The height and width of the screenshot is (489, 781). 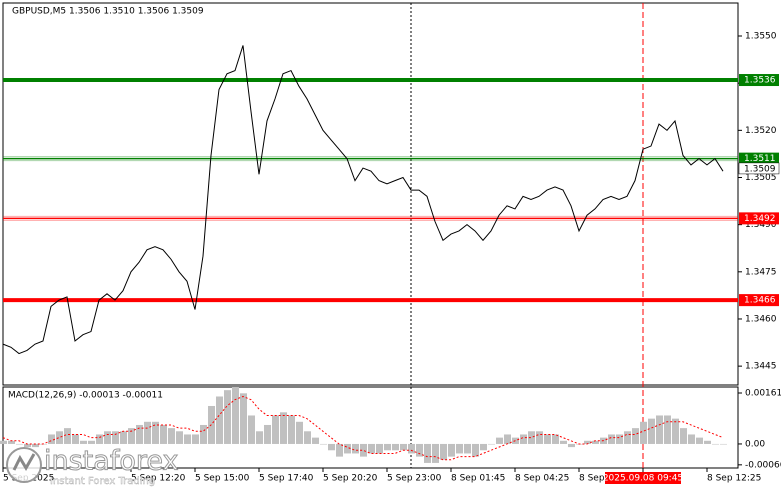 What do you see at coordinates (350, 479) in the screenshot?
I see `x-tick-label: 5 Sep 20:20` at bounding box center [350, 479].